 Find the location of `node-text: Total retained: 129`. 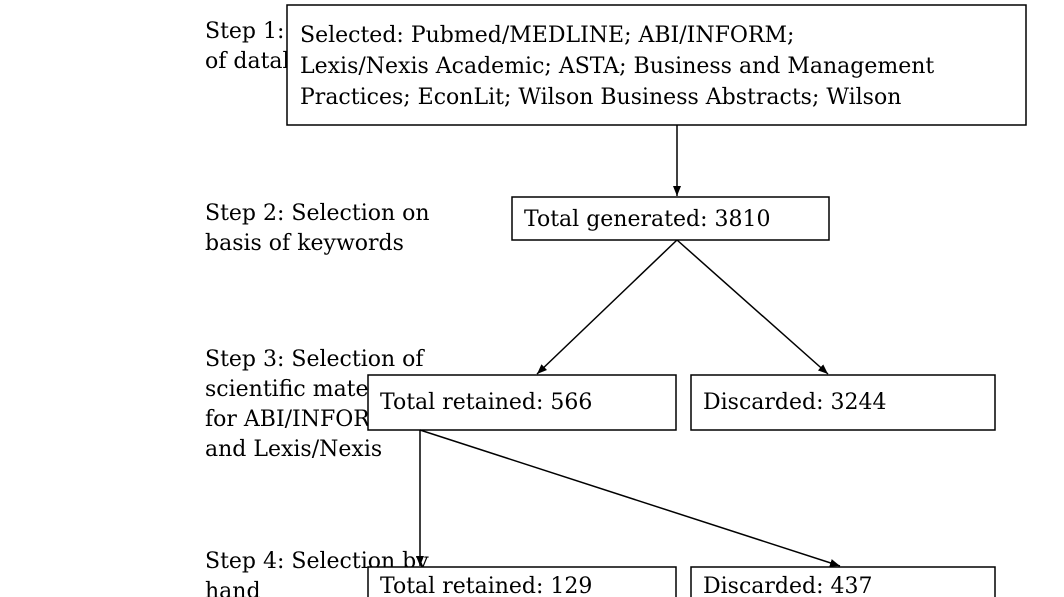

node-text: Total retained: 129 is located at coordinates (486, 585).